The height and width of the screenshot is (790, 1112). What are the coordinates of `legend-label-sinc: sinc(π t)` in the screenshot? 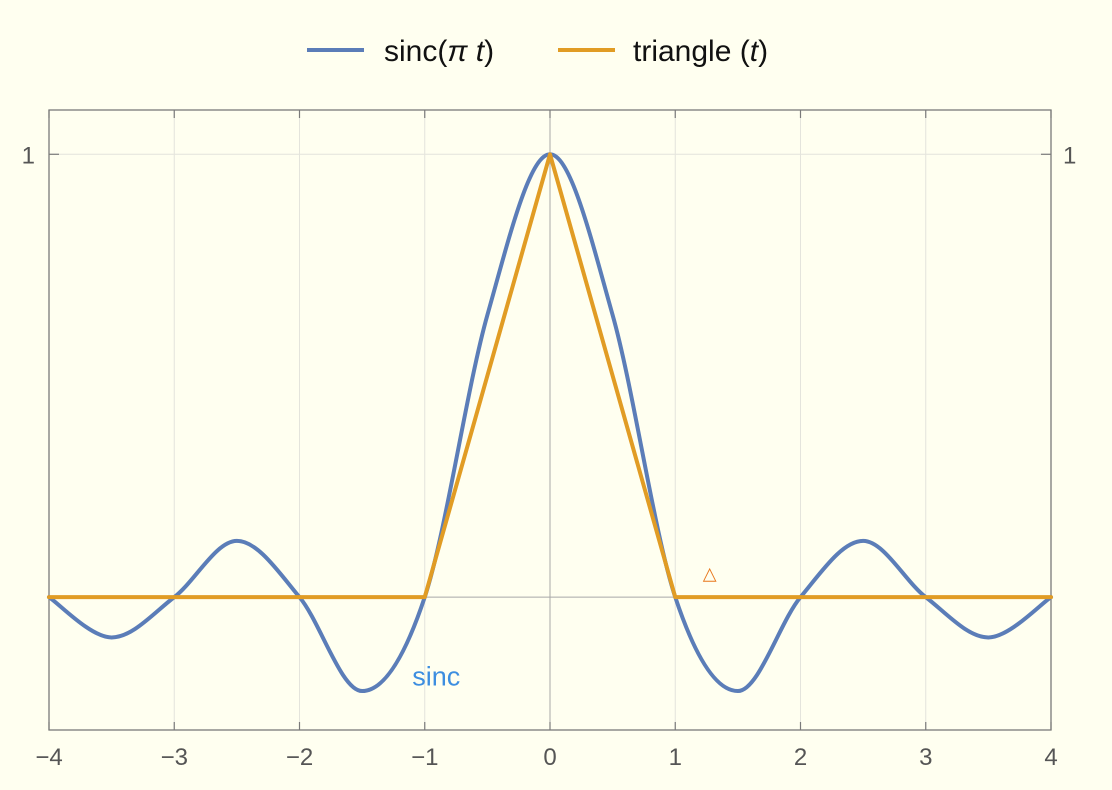 It's located at (439, 51).